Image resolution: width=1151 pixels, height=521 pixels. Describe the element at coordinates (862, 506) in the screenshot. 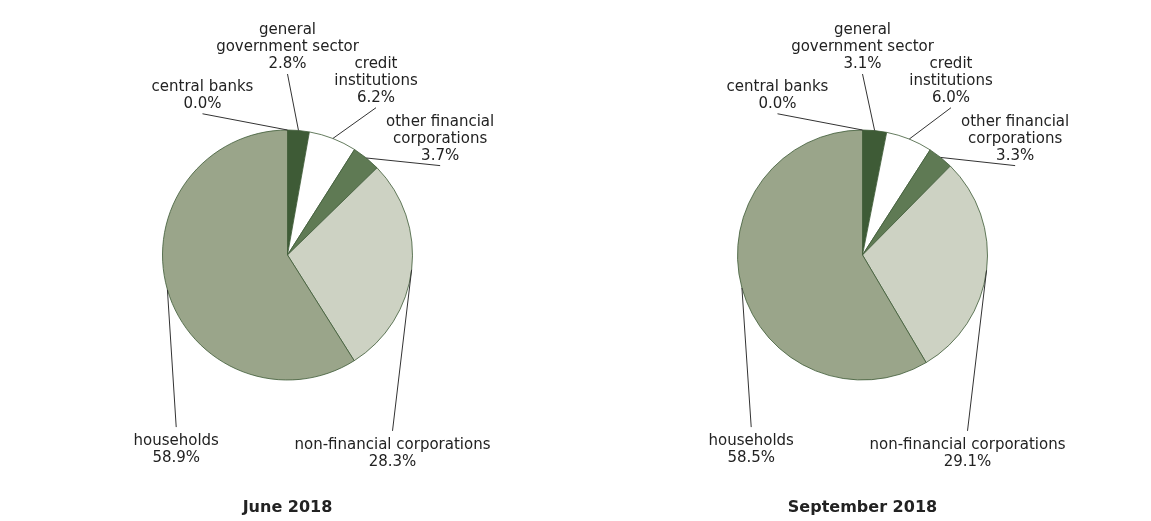

I see `text: September 2018` at that location.